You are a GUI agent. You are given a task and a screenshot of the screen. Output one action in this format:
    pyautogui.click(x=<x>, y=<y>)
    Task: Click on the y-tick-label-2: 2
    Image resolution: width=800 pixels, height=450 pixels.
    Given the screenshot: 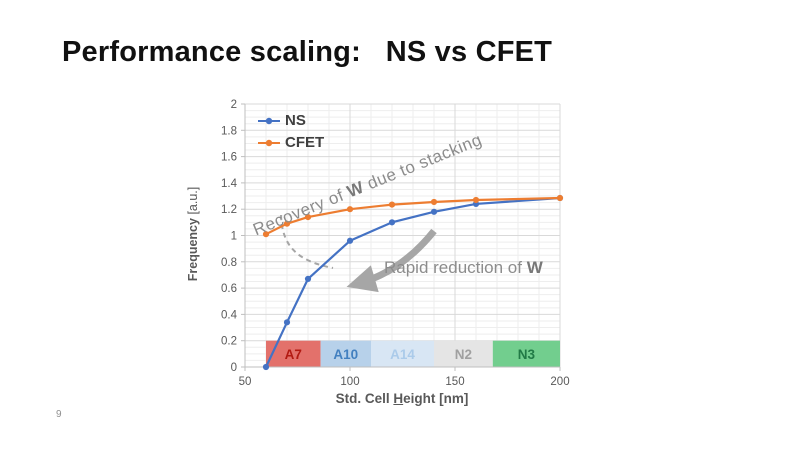 What is the action you would take?
    pyautogui.click(x=234, y=105)
    